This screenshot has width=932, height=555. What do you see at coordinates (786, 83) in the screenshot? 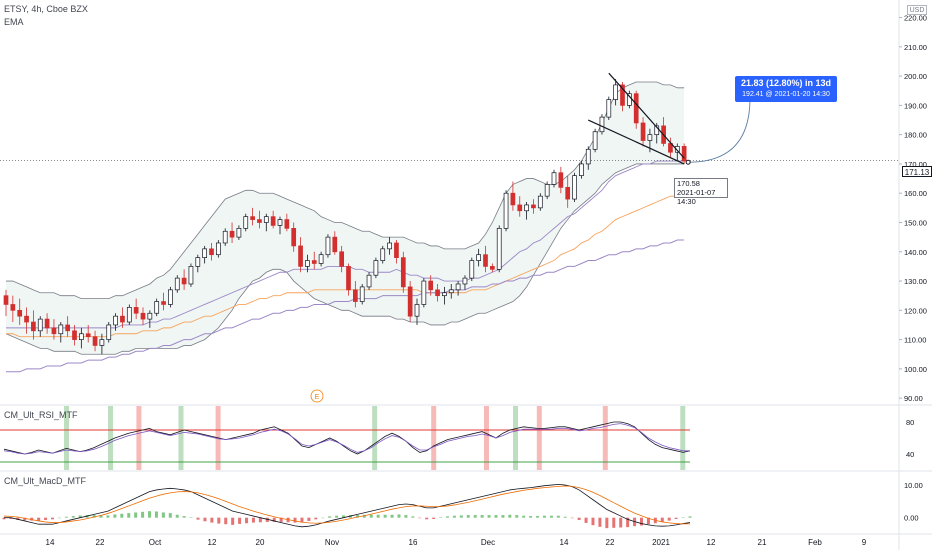
I see `measure-change: 21.83 (12.80%) in 13d` at bounding box center [786, 83].